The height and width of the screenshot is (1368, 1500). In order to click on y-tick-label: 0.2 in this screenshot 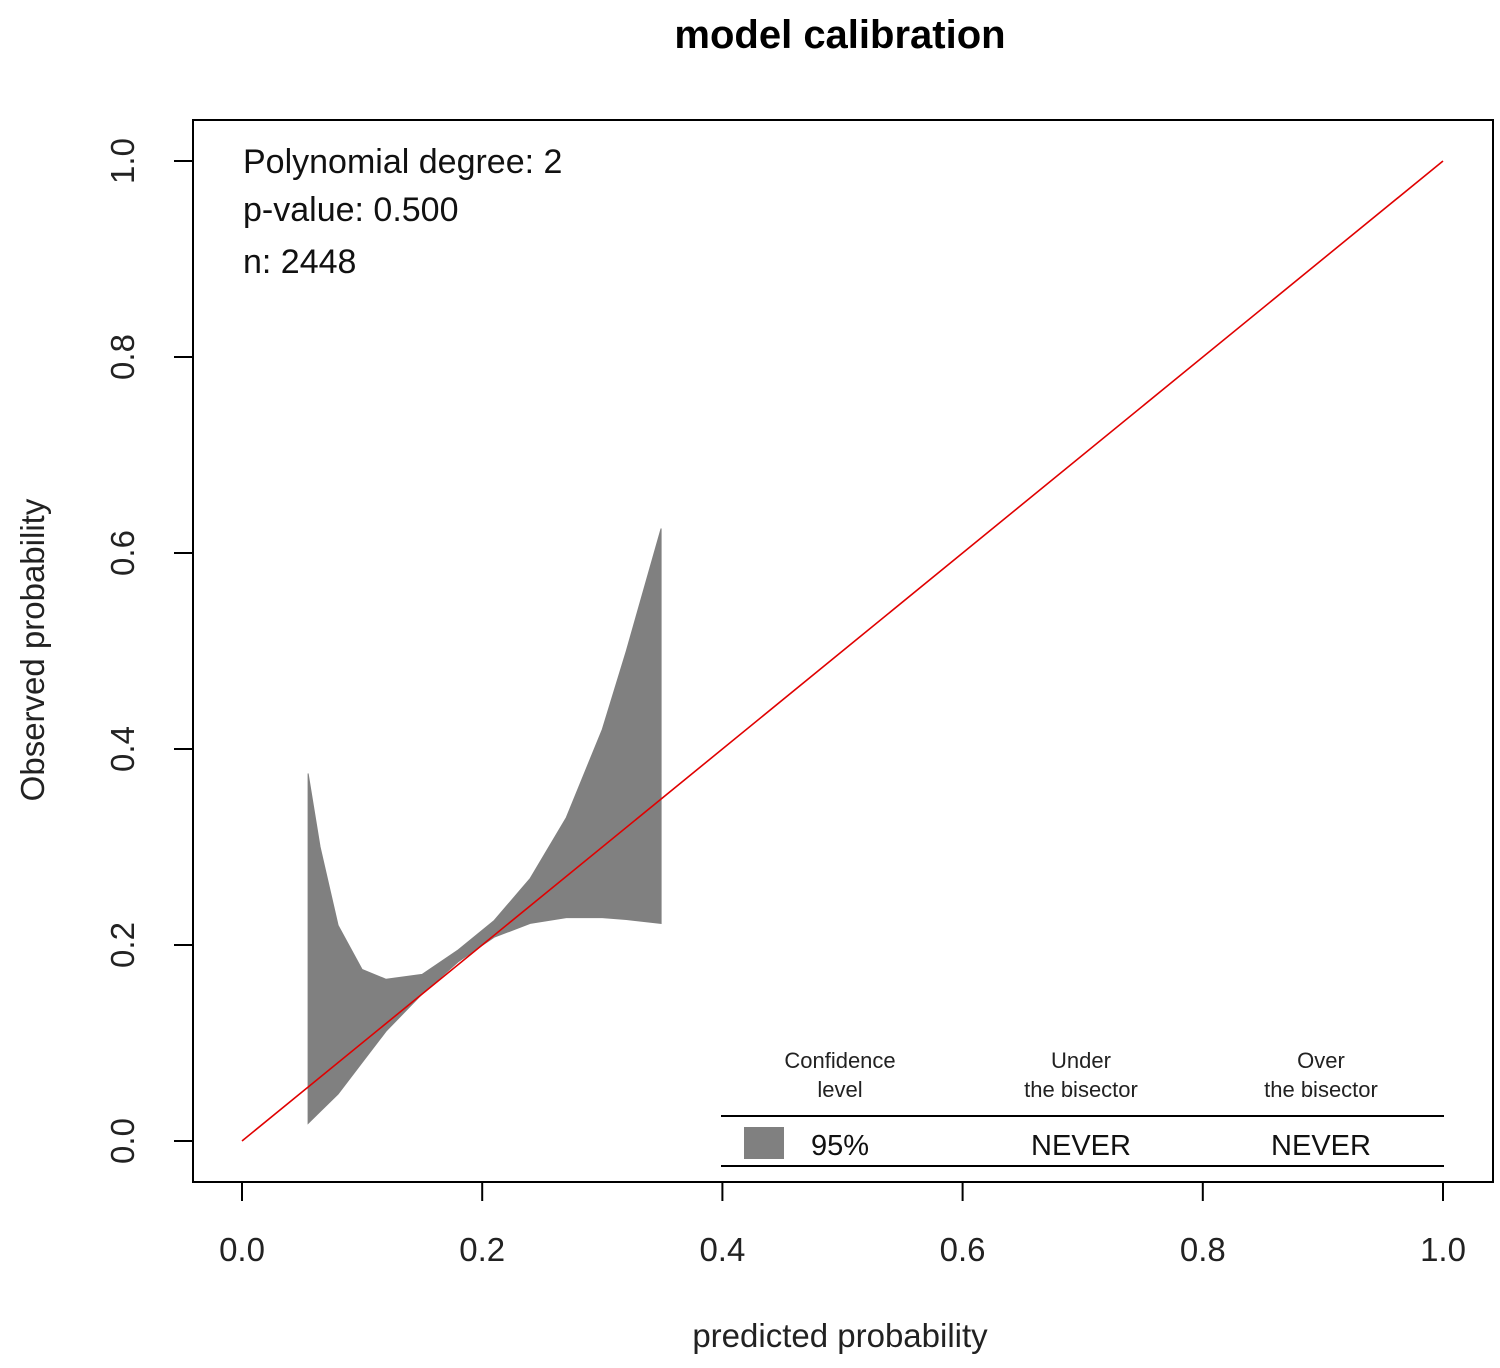, I will do `click(122, 945)`.